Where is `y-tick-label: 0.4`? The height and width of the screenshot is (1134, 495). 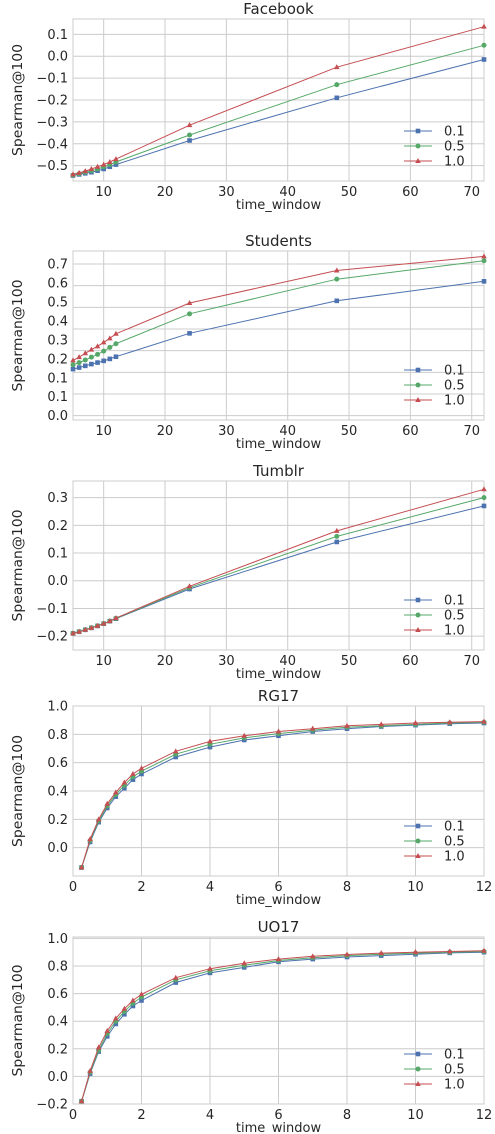 y-tick-label: 0.4 is located at coordinates (57, 1022).